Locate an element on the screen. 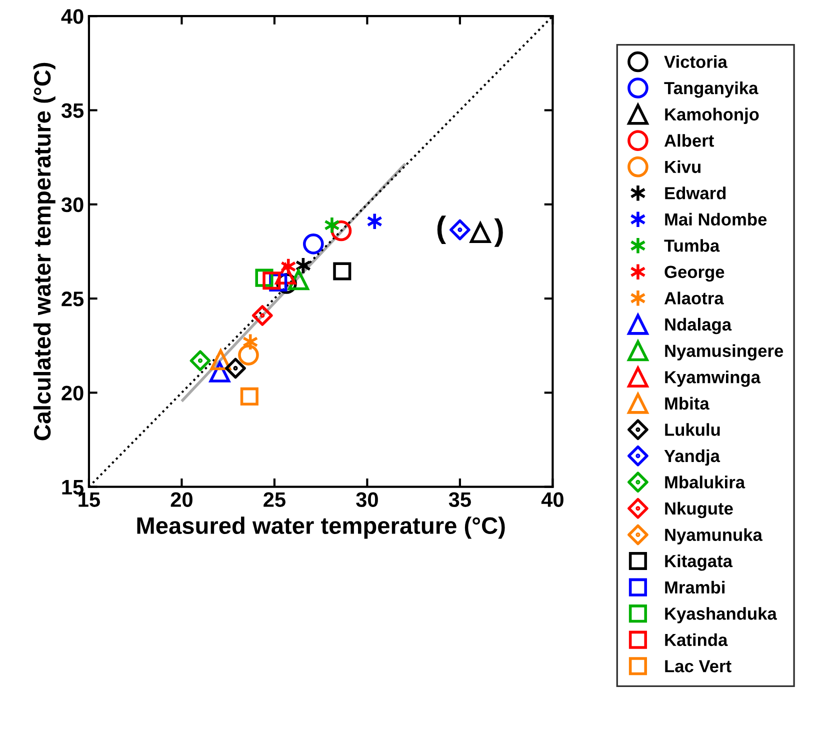 The height and width of the screenshot is (731, 820). legend-label: Nyamunuka is located at coordinates (714, 536).